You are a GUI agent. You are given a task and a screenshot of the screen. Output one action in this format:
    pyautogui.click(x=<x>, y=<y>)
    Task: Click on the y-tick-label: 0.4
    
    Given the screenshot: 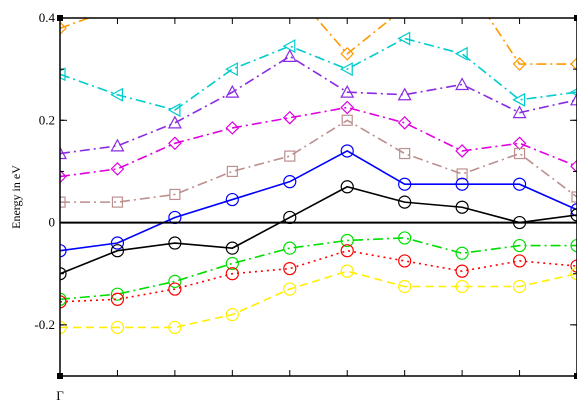 What is the action you would take?
    pyautogui.click(x=47, y=17)
    